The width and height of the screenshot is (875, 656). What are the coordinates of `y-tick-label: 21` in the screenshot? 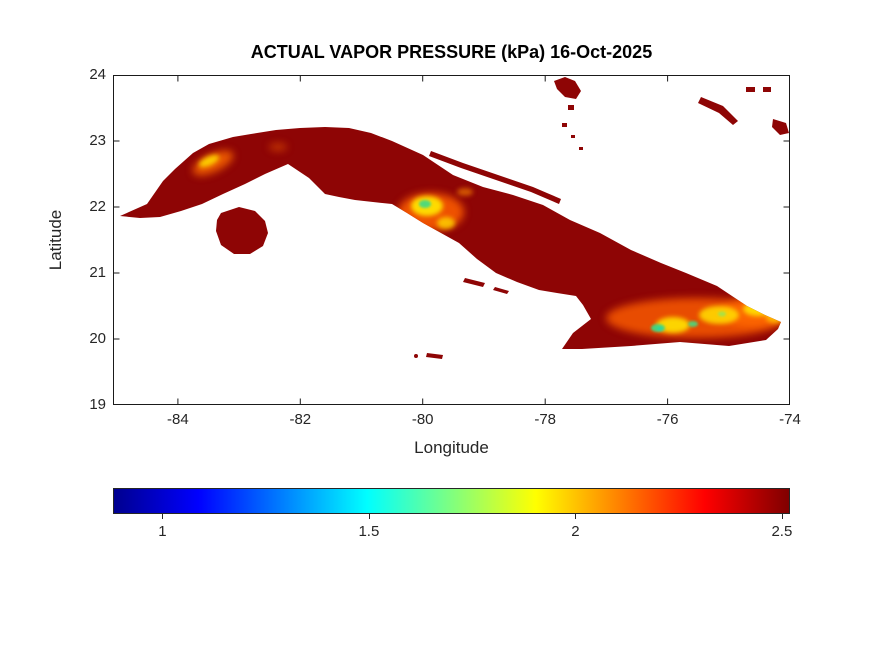 It's located at (97, 272).